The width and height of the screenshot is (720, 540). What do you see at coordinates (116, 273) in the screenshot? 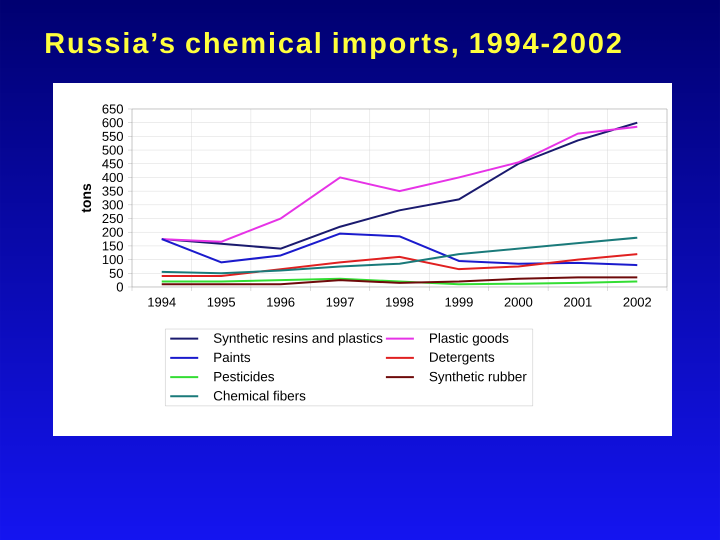
I see `y-tick-label: 50` at bounding box center [116, 273].